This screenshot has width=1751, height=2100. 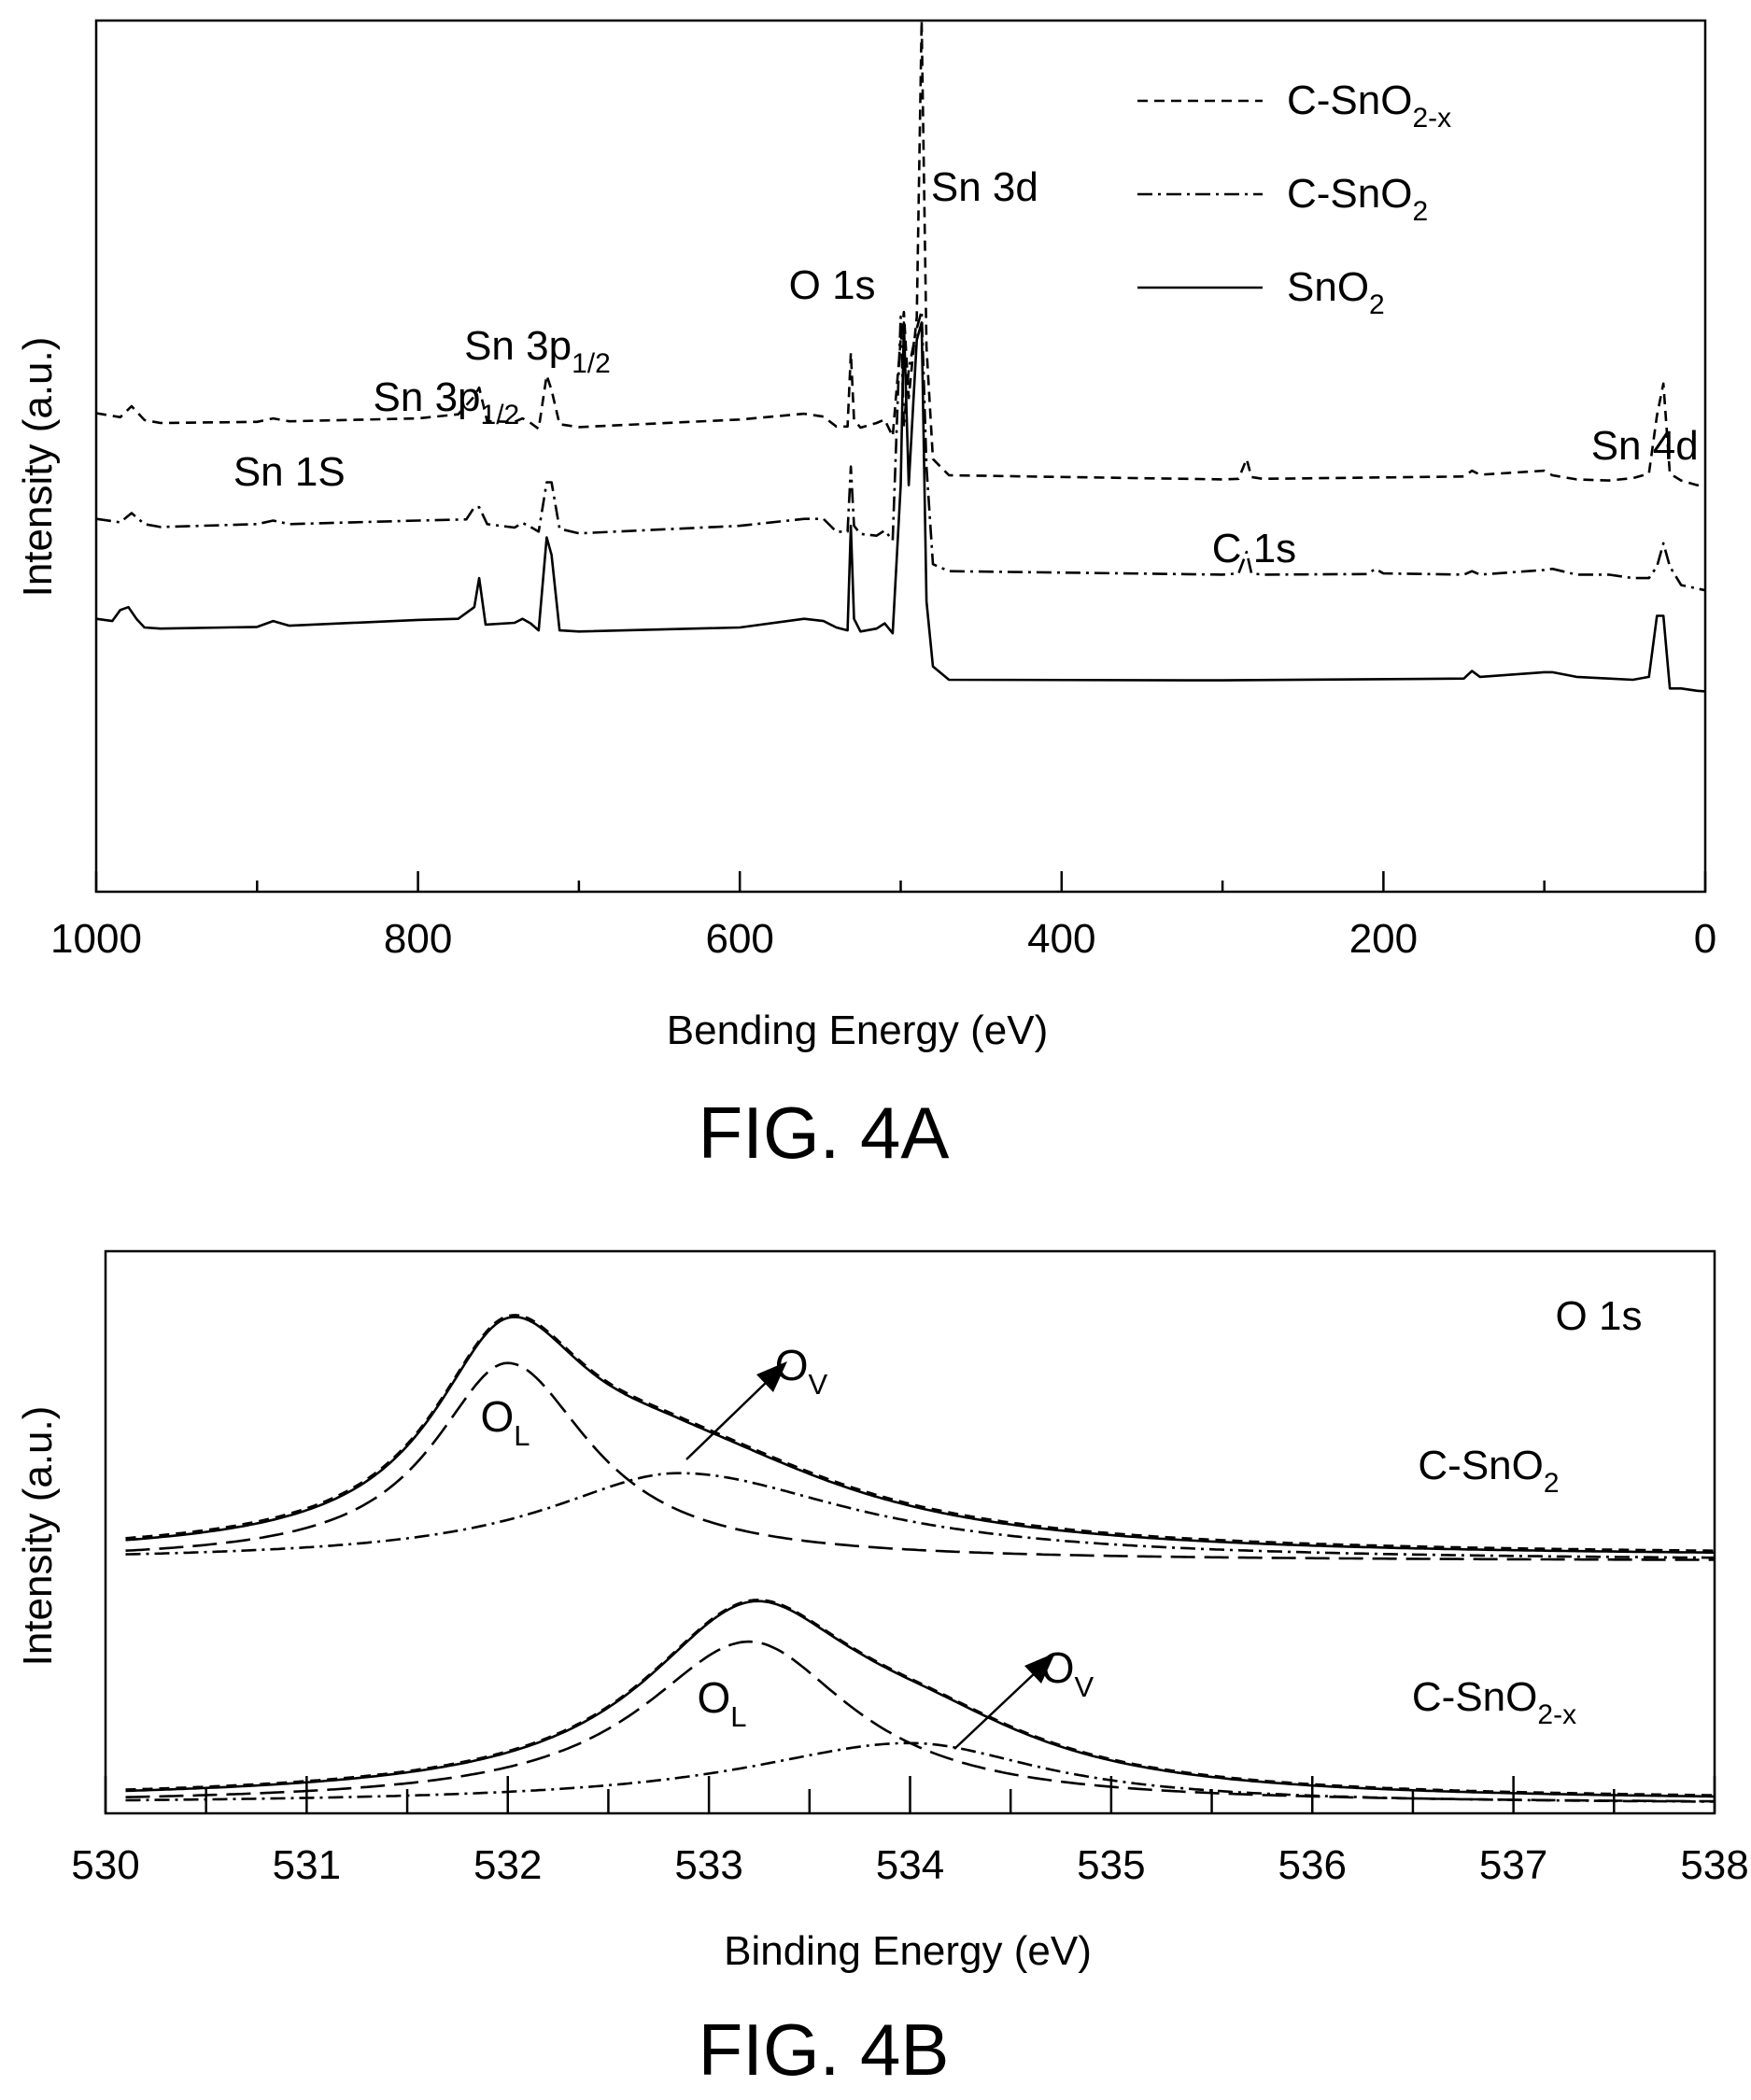 I want to click on chart-a-legend: C-SnO2-x C-SnO2 SnO2, so click(x=1294, y=199).